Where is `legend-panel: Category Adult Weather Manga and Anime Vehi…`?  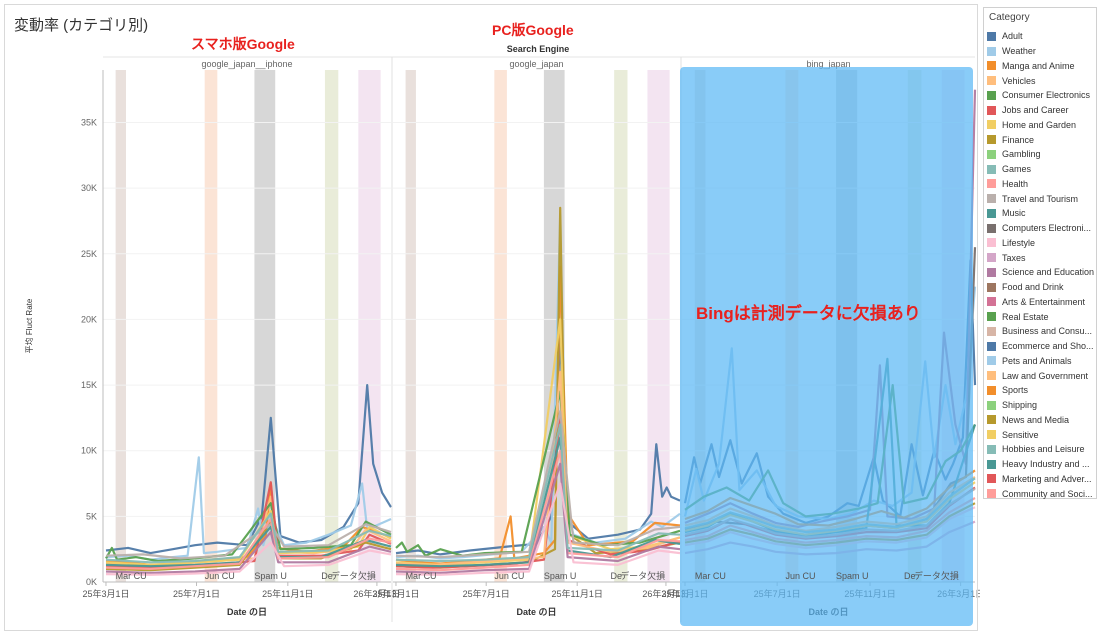
legend-panel: Category Adult Weather Manga and Anime Vehi… is located at coordinates (1040, 253).